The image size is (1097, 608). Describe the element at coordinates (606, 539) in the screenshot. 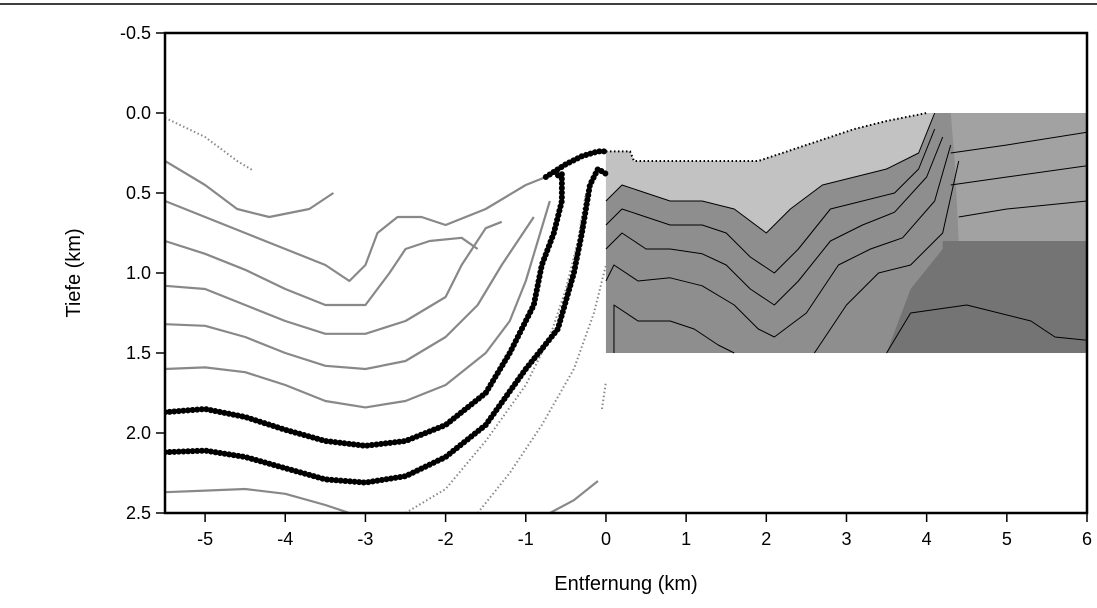

I see `x-tick-label: 0` at that location.